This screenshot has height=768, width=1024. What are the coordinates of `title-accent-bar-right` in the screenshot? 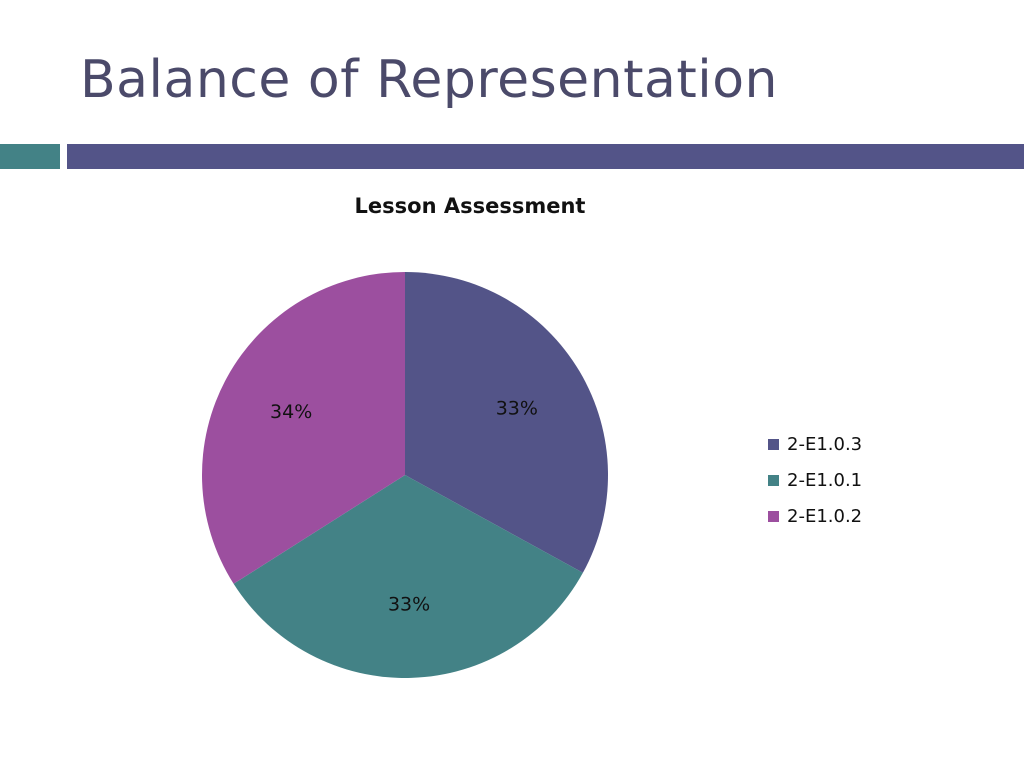 It's located at (545, 156).